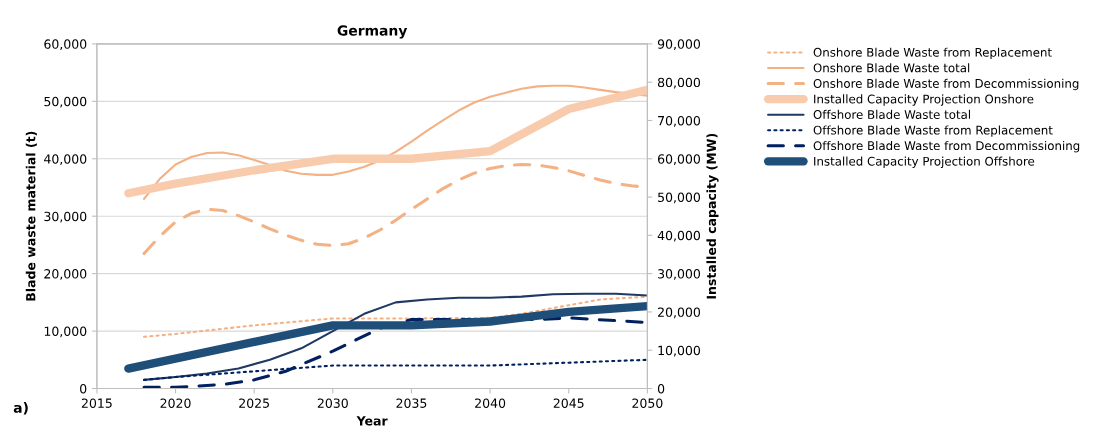  I want to click on x-tick-label: 2015, so click(96, 403).